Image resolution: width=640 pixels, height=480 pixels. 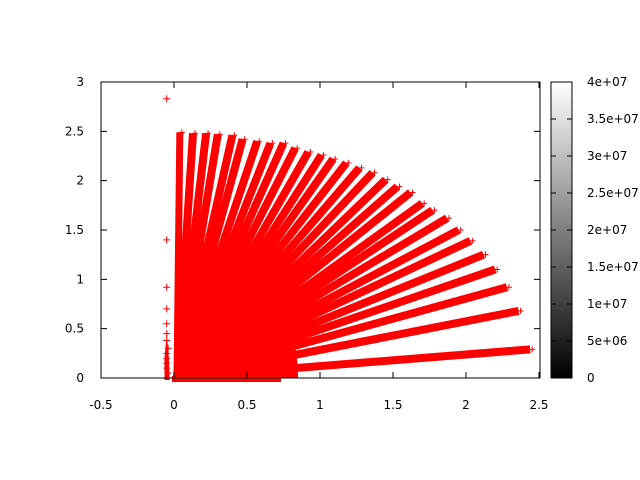 What do you see at coordinates (607, 230) in the screenshot?
I see `colorbar-tick-label: 2e+07` at bounding box center [607, 230].